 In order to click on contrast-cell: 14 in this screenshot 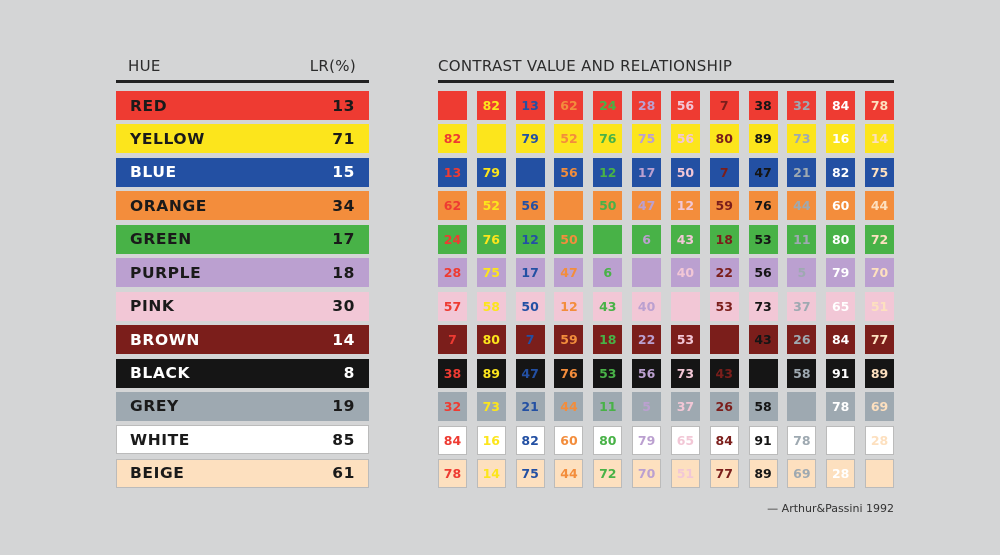, I will do `click(491, 473)`.